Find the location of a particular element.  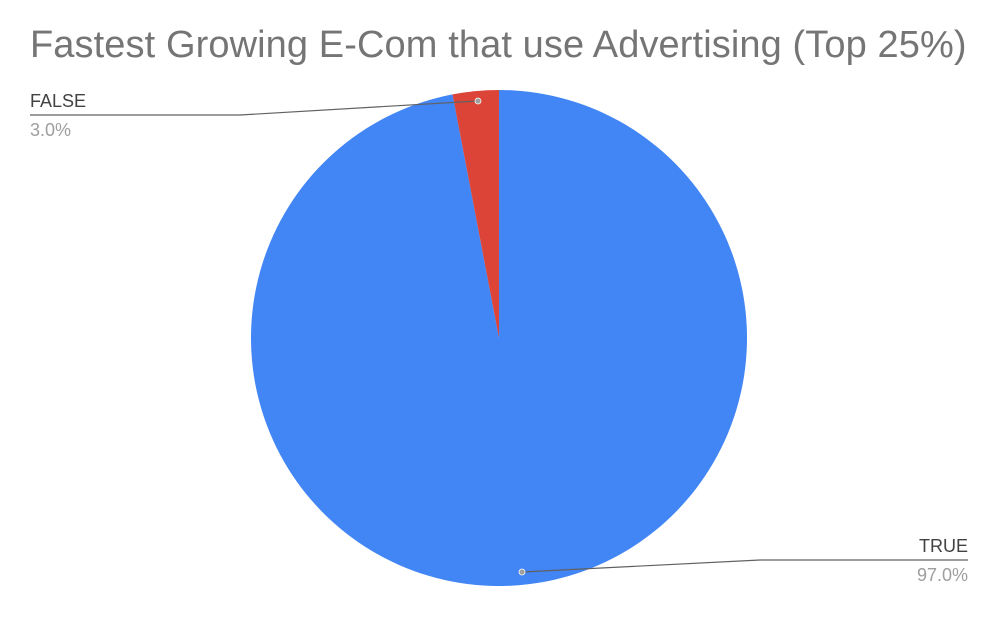

pie-slice-false is located at coordinates (475, 214).